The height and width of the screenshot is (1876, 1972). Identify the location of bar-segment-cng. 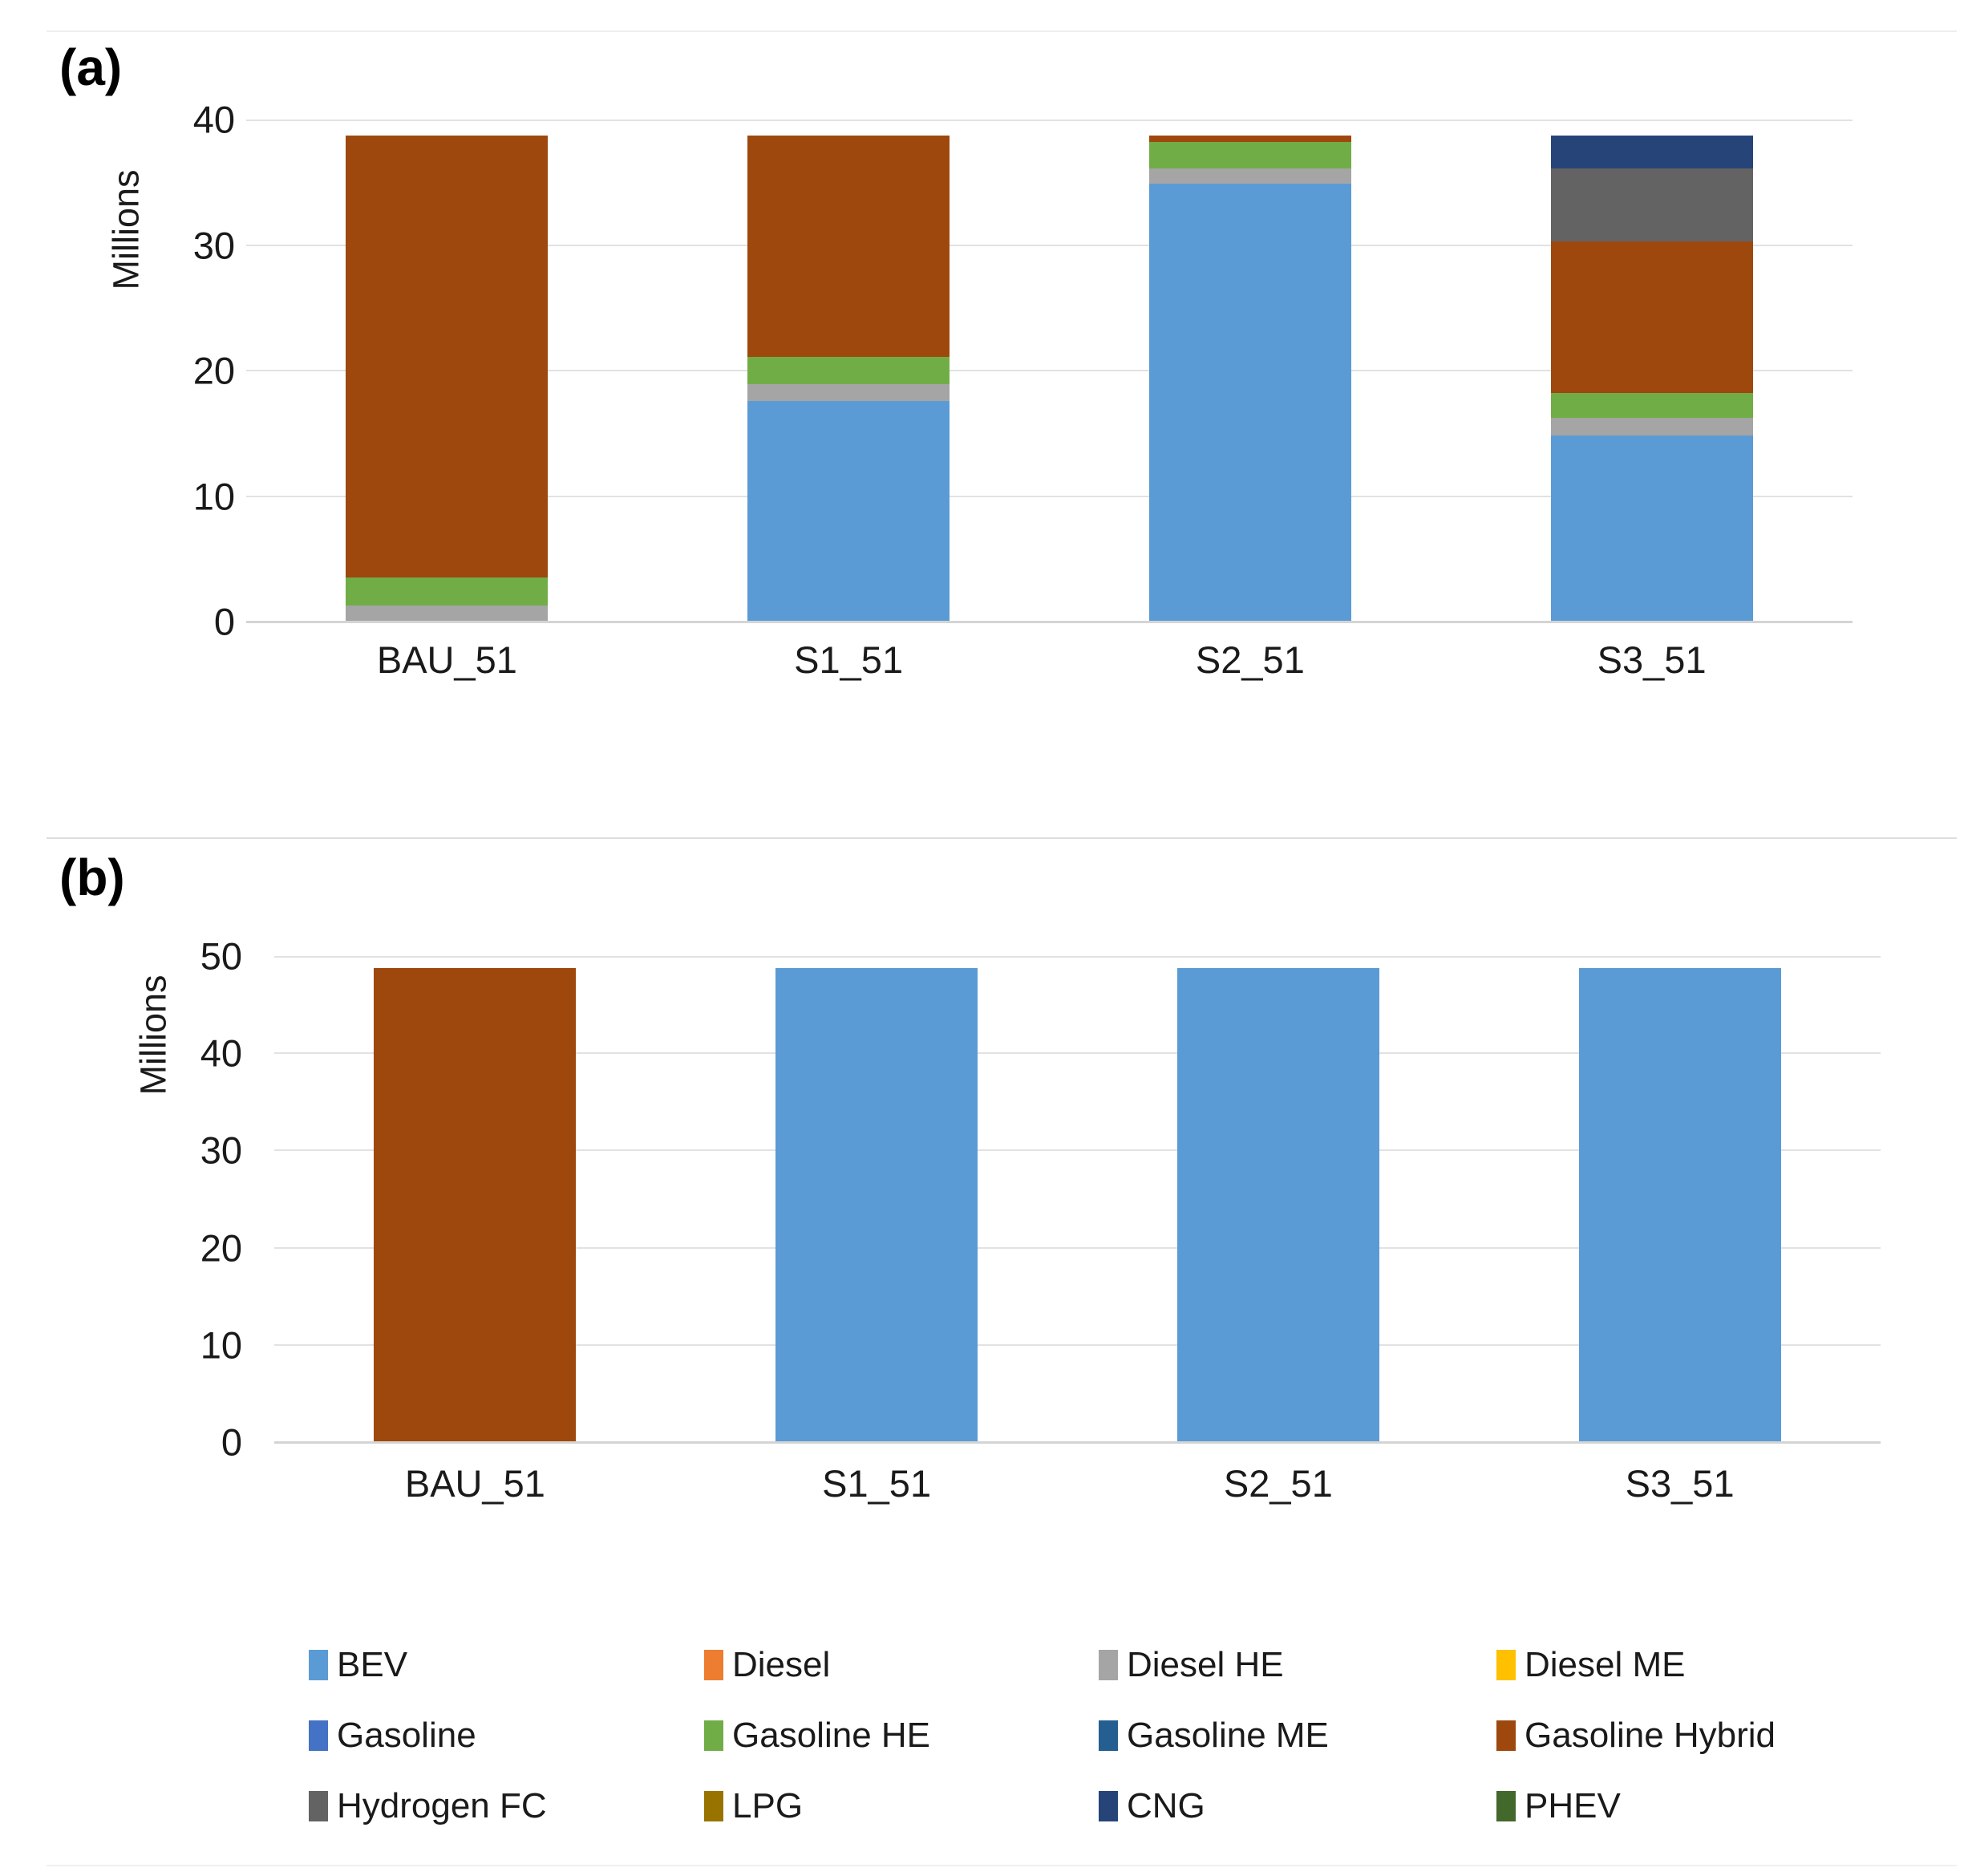
(1651, 152).